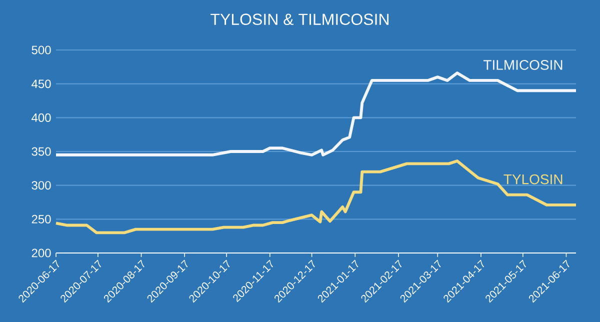  What do you see at coordinates (299, 19) in the screenshot?
I see `chart-title: TYLOSIN & TILMICOSIN` at bounding box center [299, 19].